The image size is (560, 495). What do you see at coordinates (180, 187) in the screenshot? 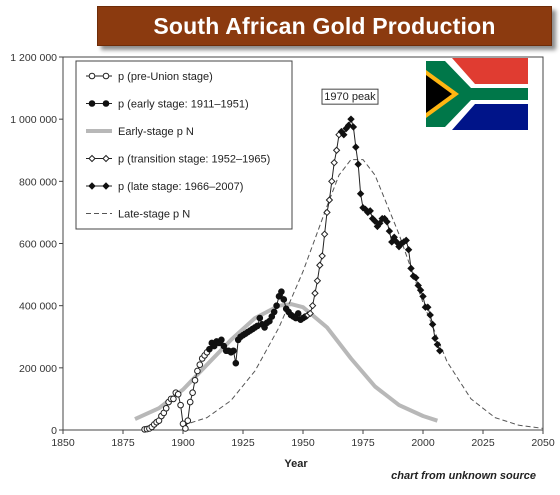
I see `legend-label: p (late stage: 1966–2007)` at bounding box center [180, 187].